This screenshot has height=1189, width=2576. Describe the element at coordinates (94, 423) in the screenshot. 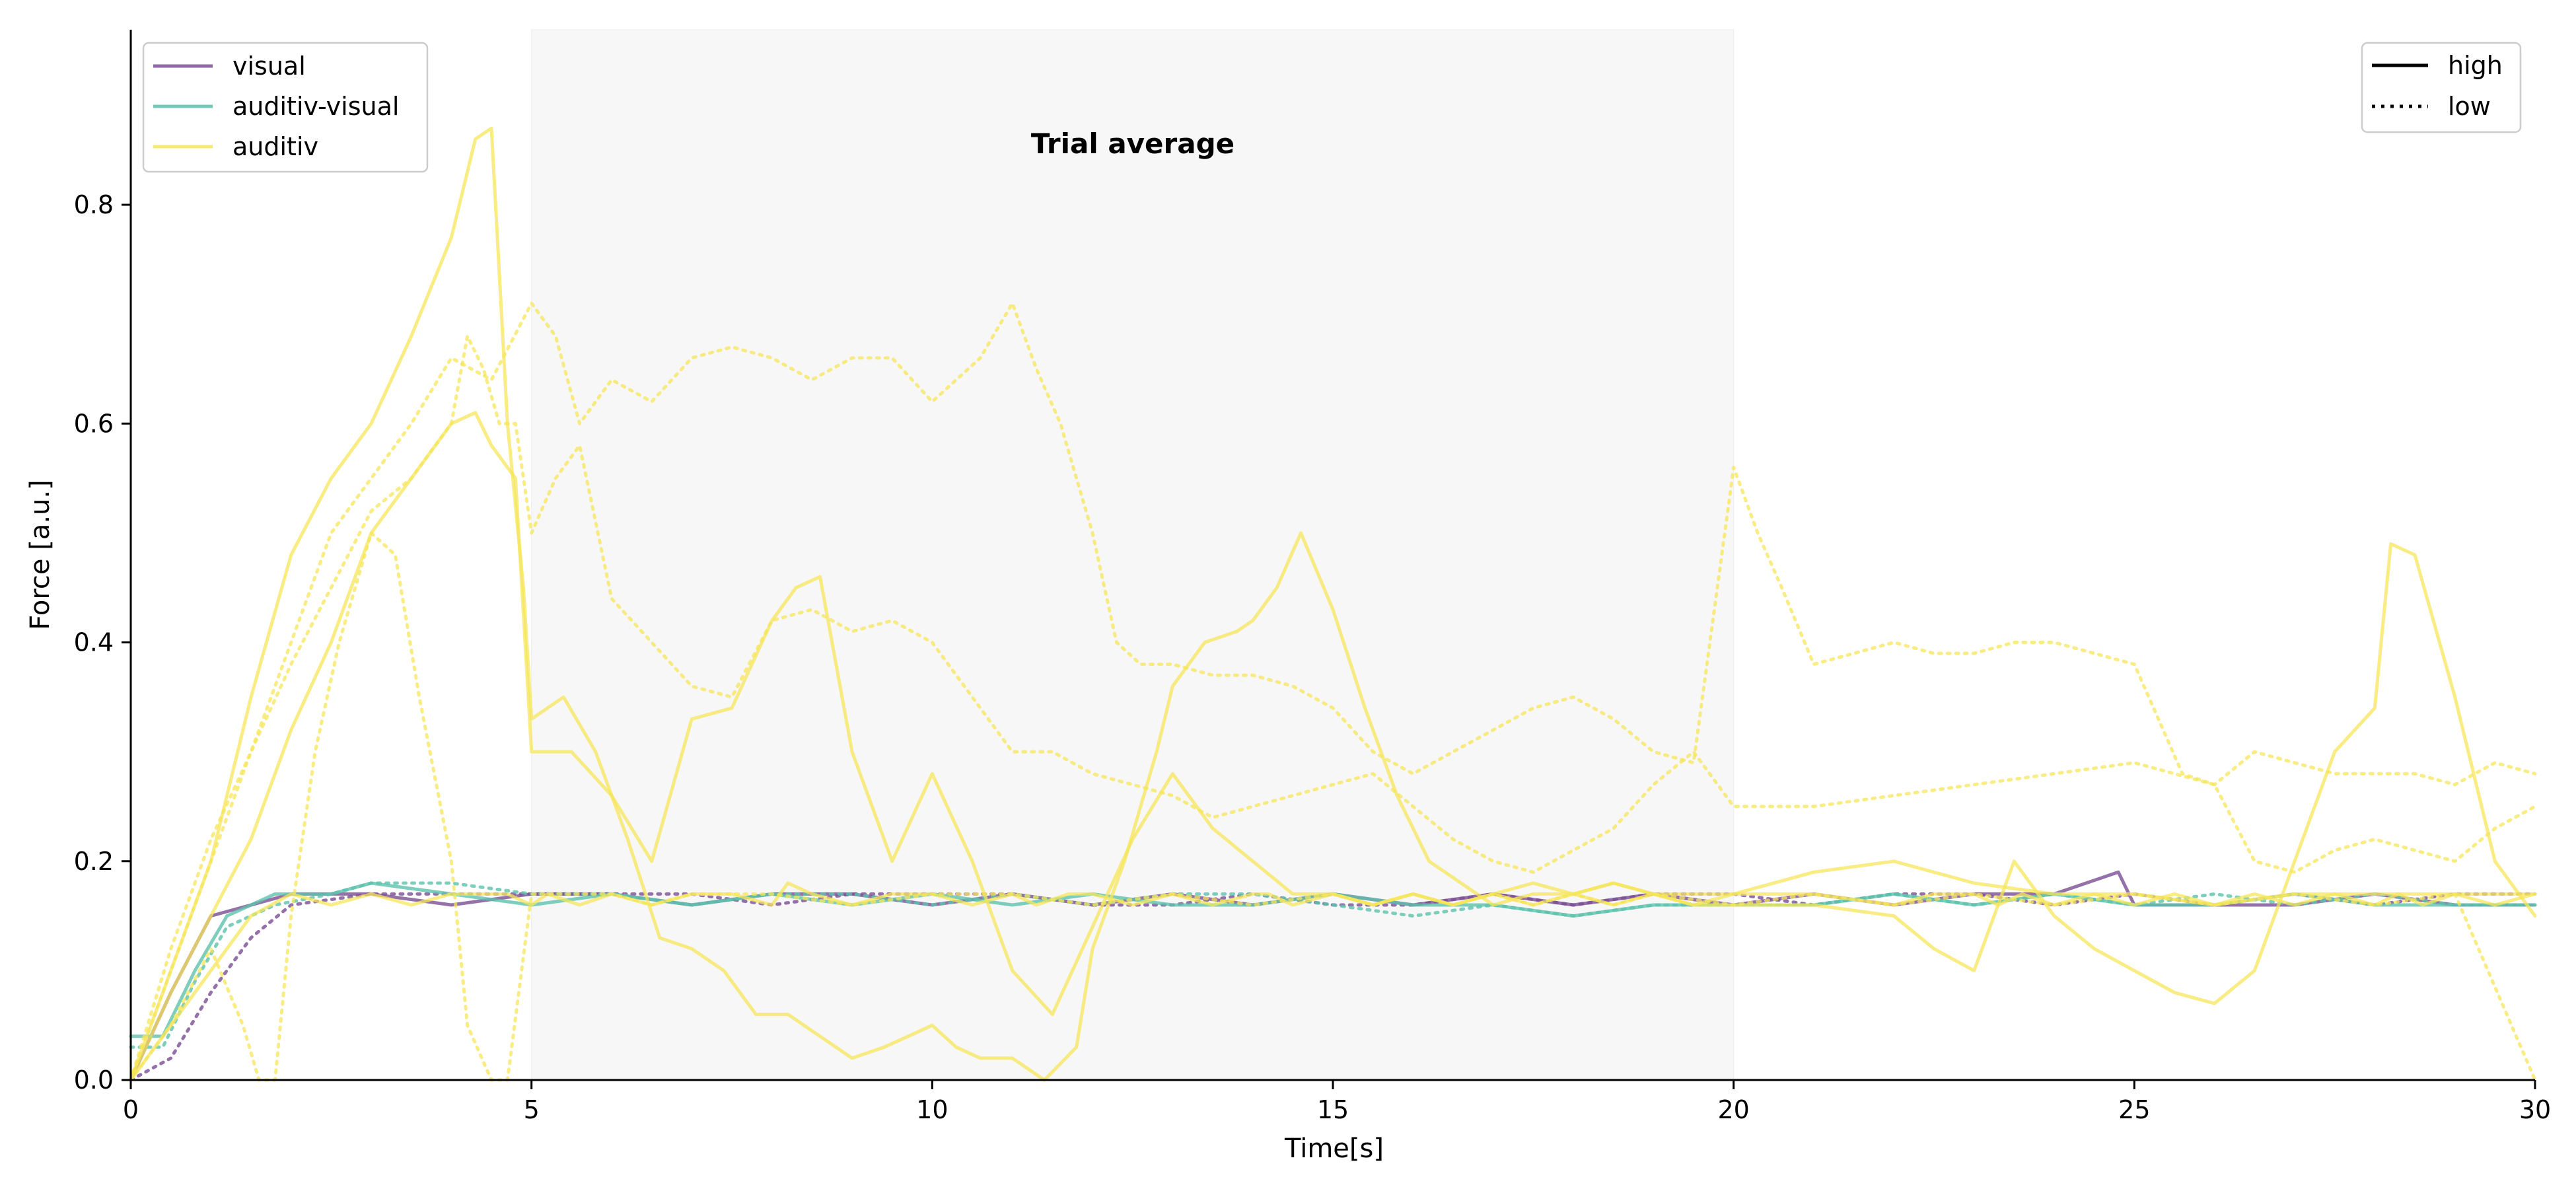

I see `y-tick-label: 0.6` at that location.